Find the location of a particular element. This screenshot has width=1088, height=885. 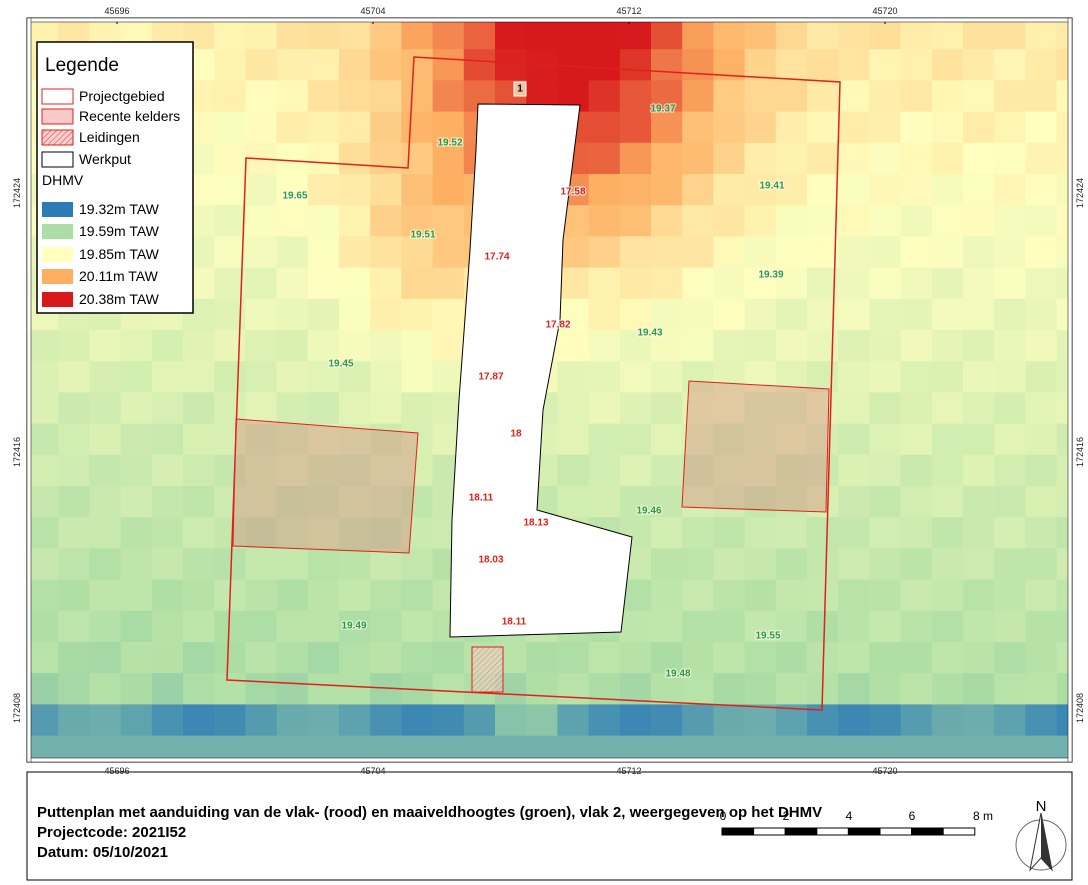

footer-code: Projectcode: 2021I52 is located at coordinates (111, 832).